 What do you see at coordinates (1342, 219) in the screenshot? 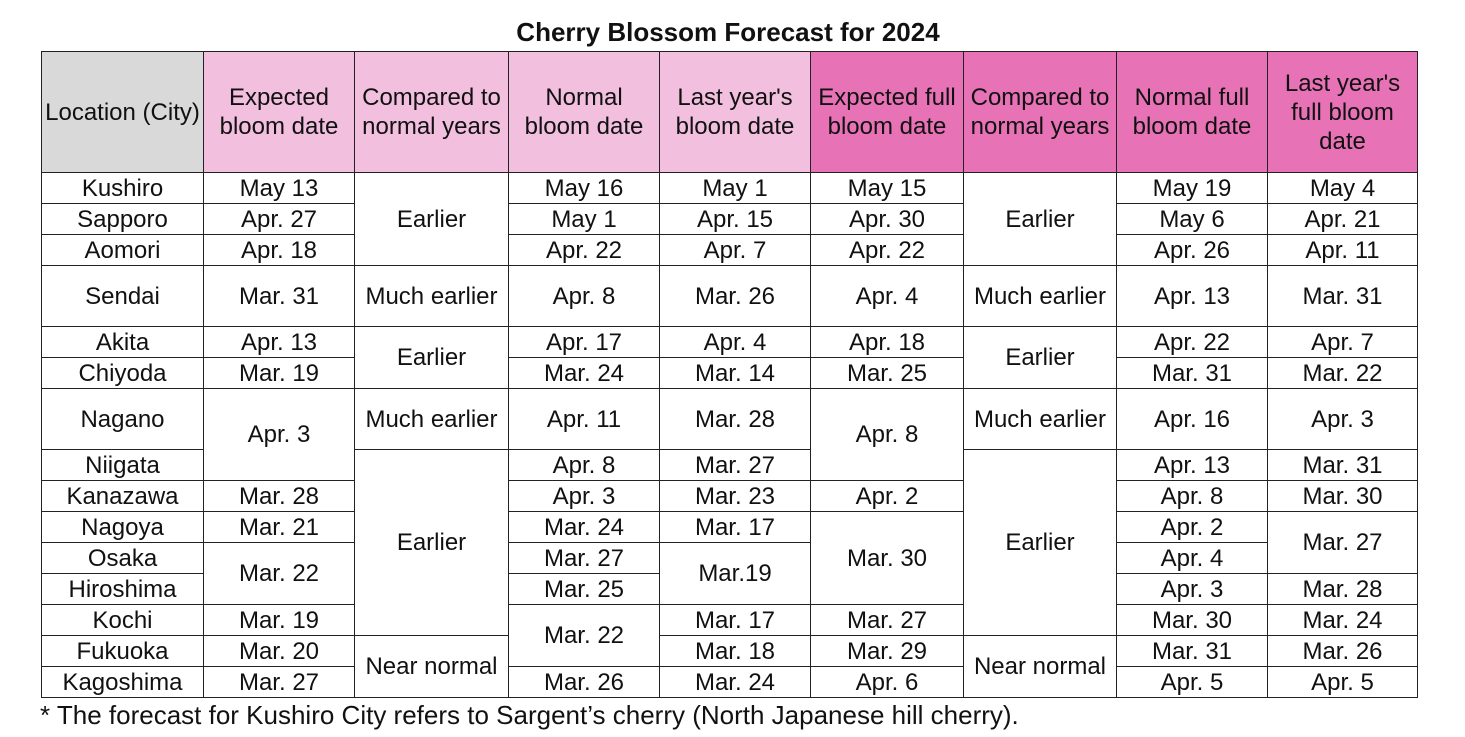
I see `last-year-full-bloom-cell: Apr. 21` at bounding box center [1342, 219].